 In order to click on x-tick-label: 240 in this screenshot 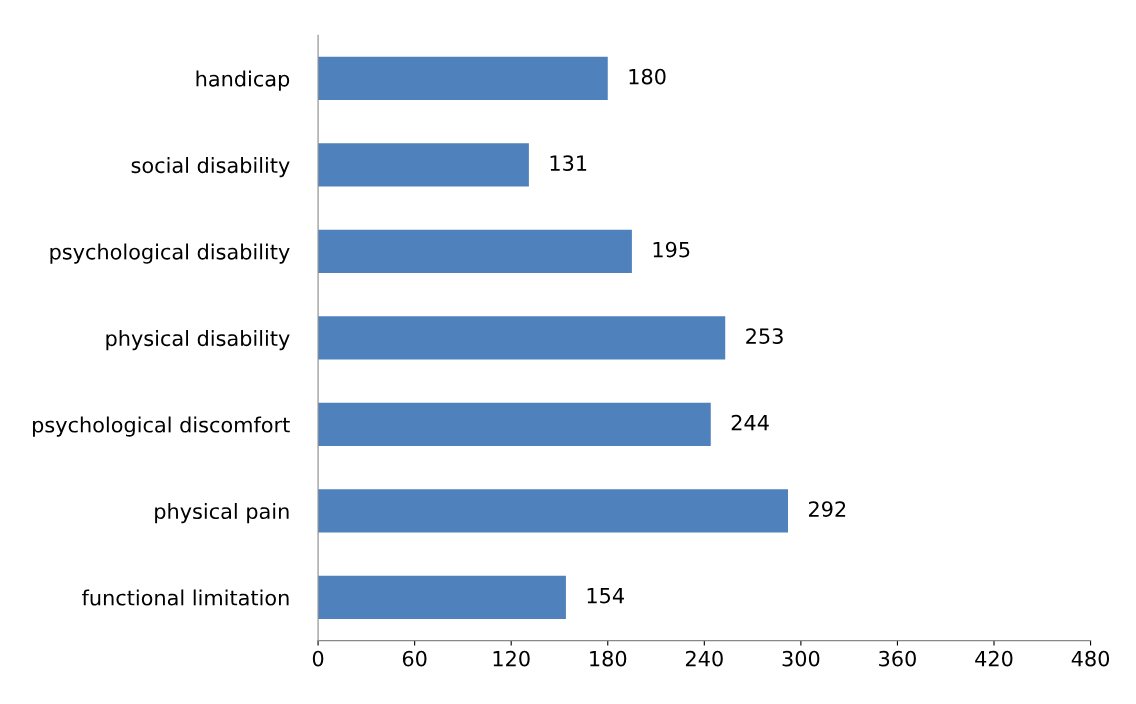, I will do `click(704, 658)`.